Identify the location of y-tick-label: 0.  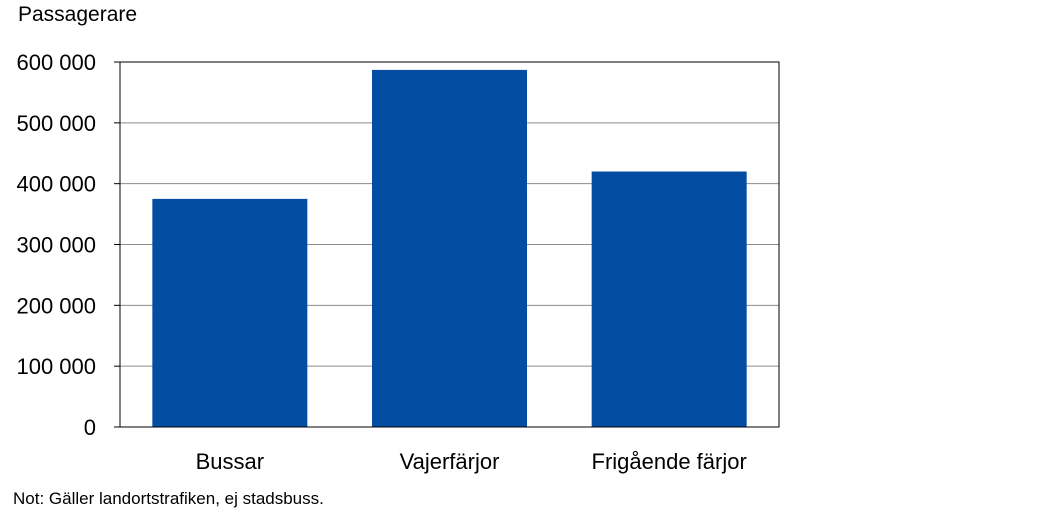
(90, 427).